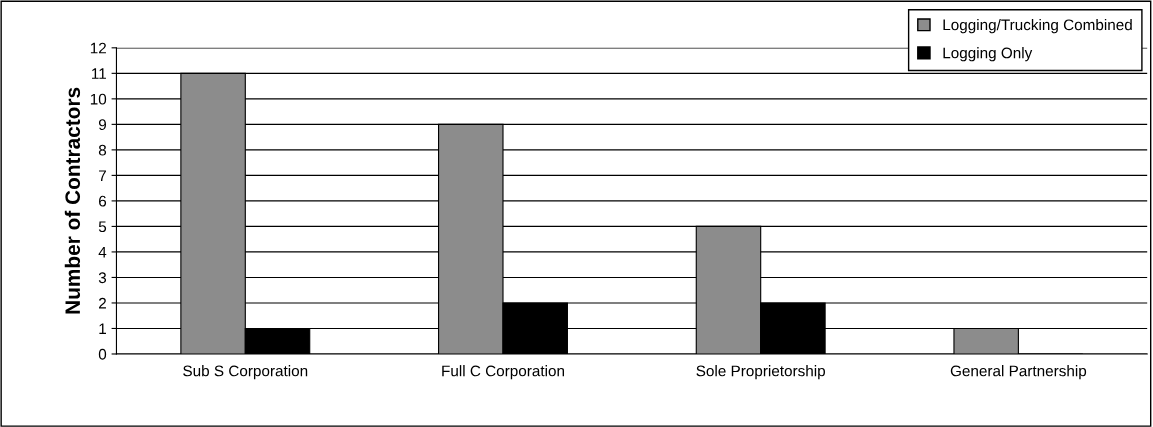  I want to click on x-tick-label: General Partnership, so click(1018, 372).